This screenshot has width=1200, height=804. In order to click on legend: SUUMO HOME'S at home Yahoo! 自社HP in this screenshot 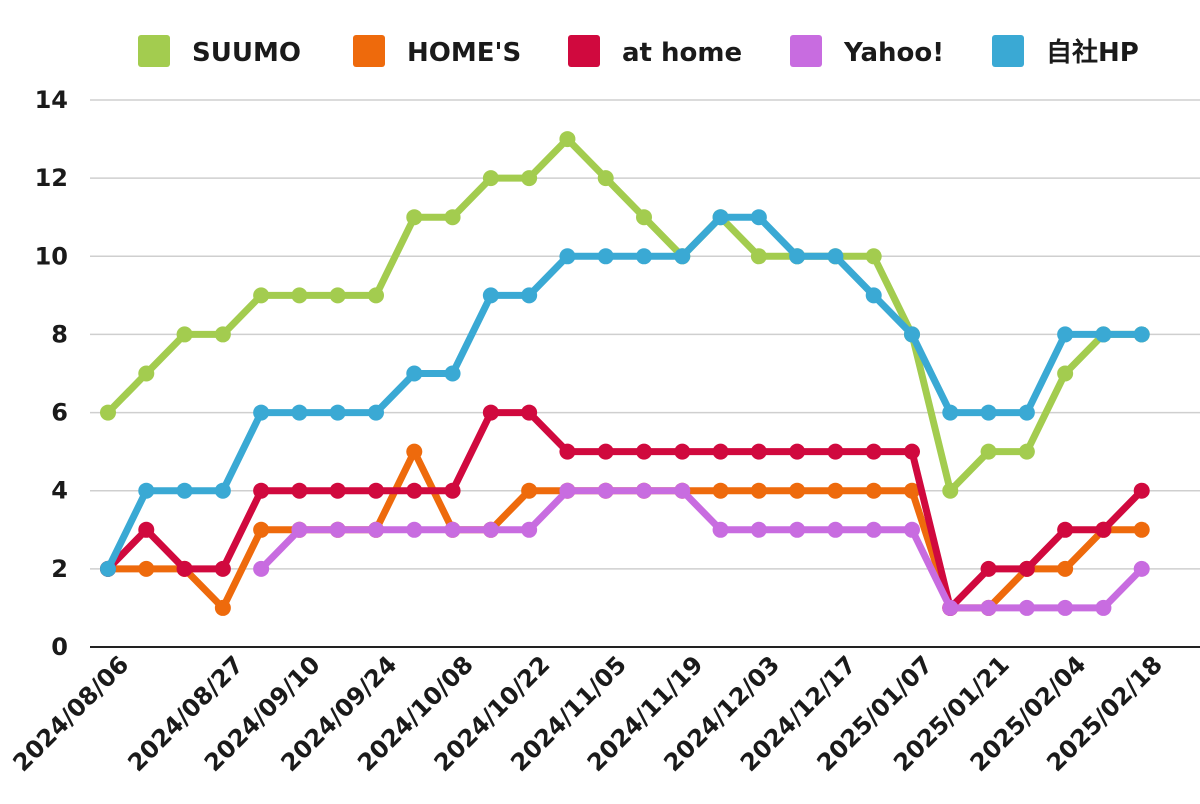, I will do `click(638, 51)`.